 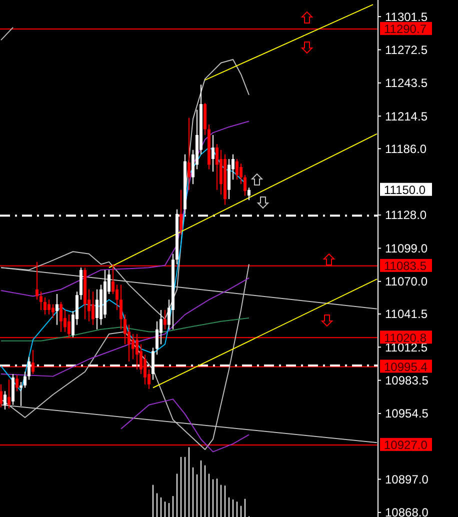 I want to click on y-tick-label: 11128.0, so click(x=406, y=215).